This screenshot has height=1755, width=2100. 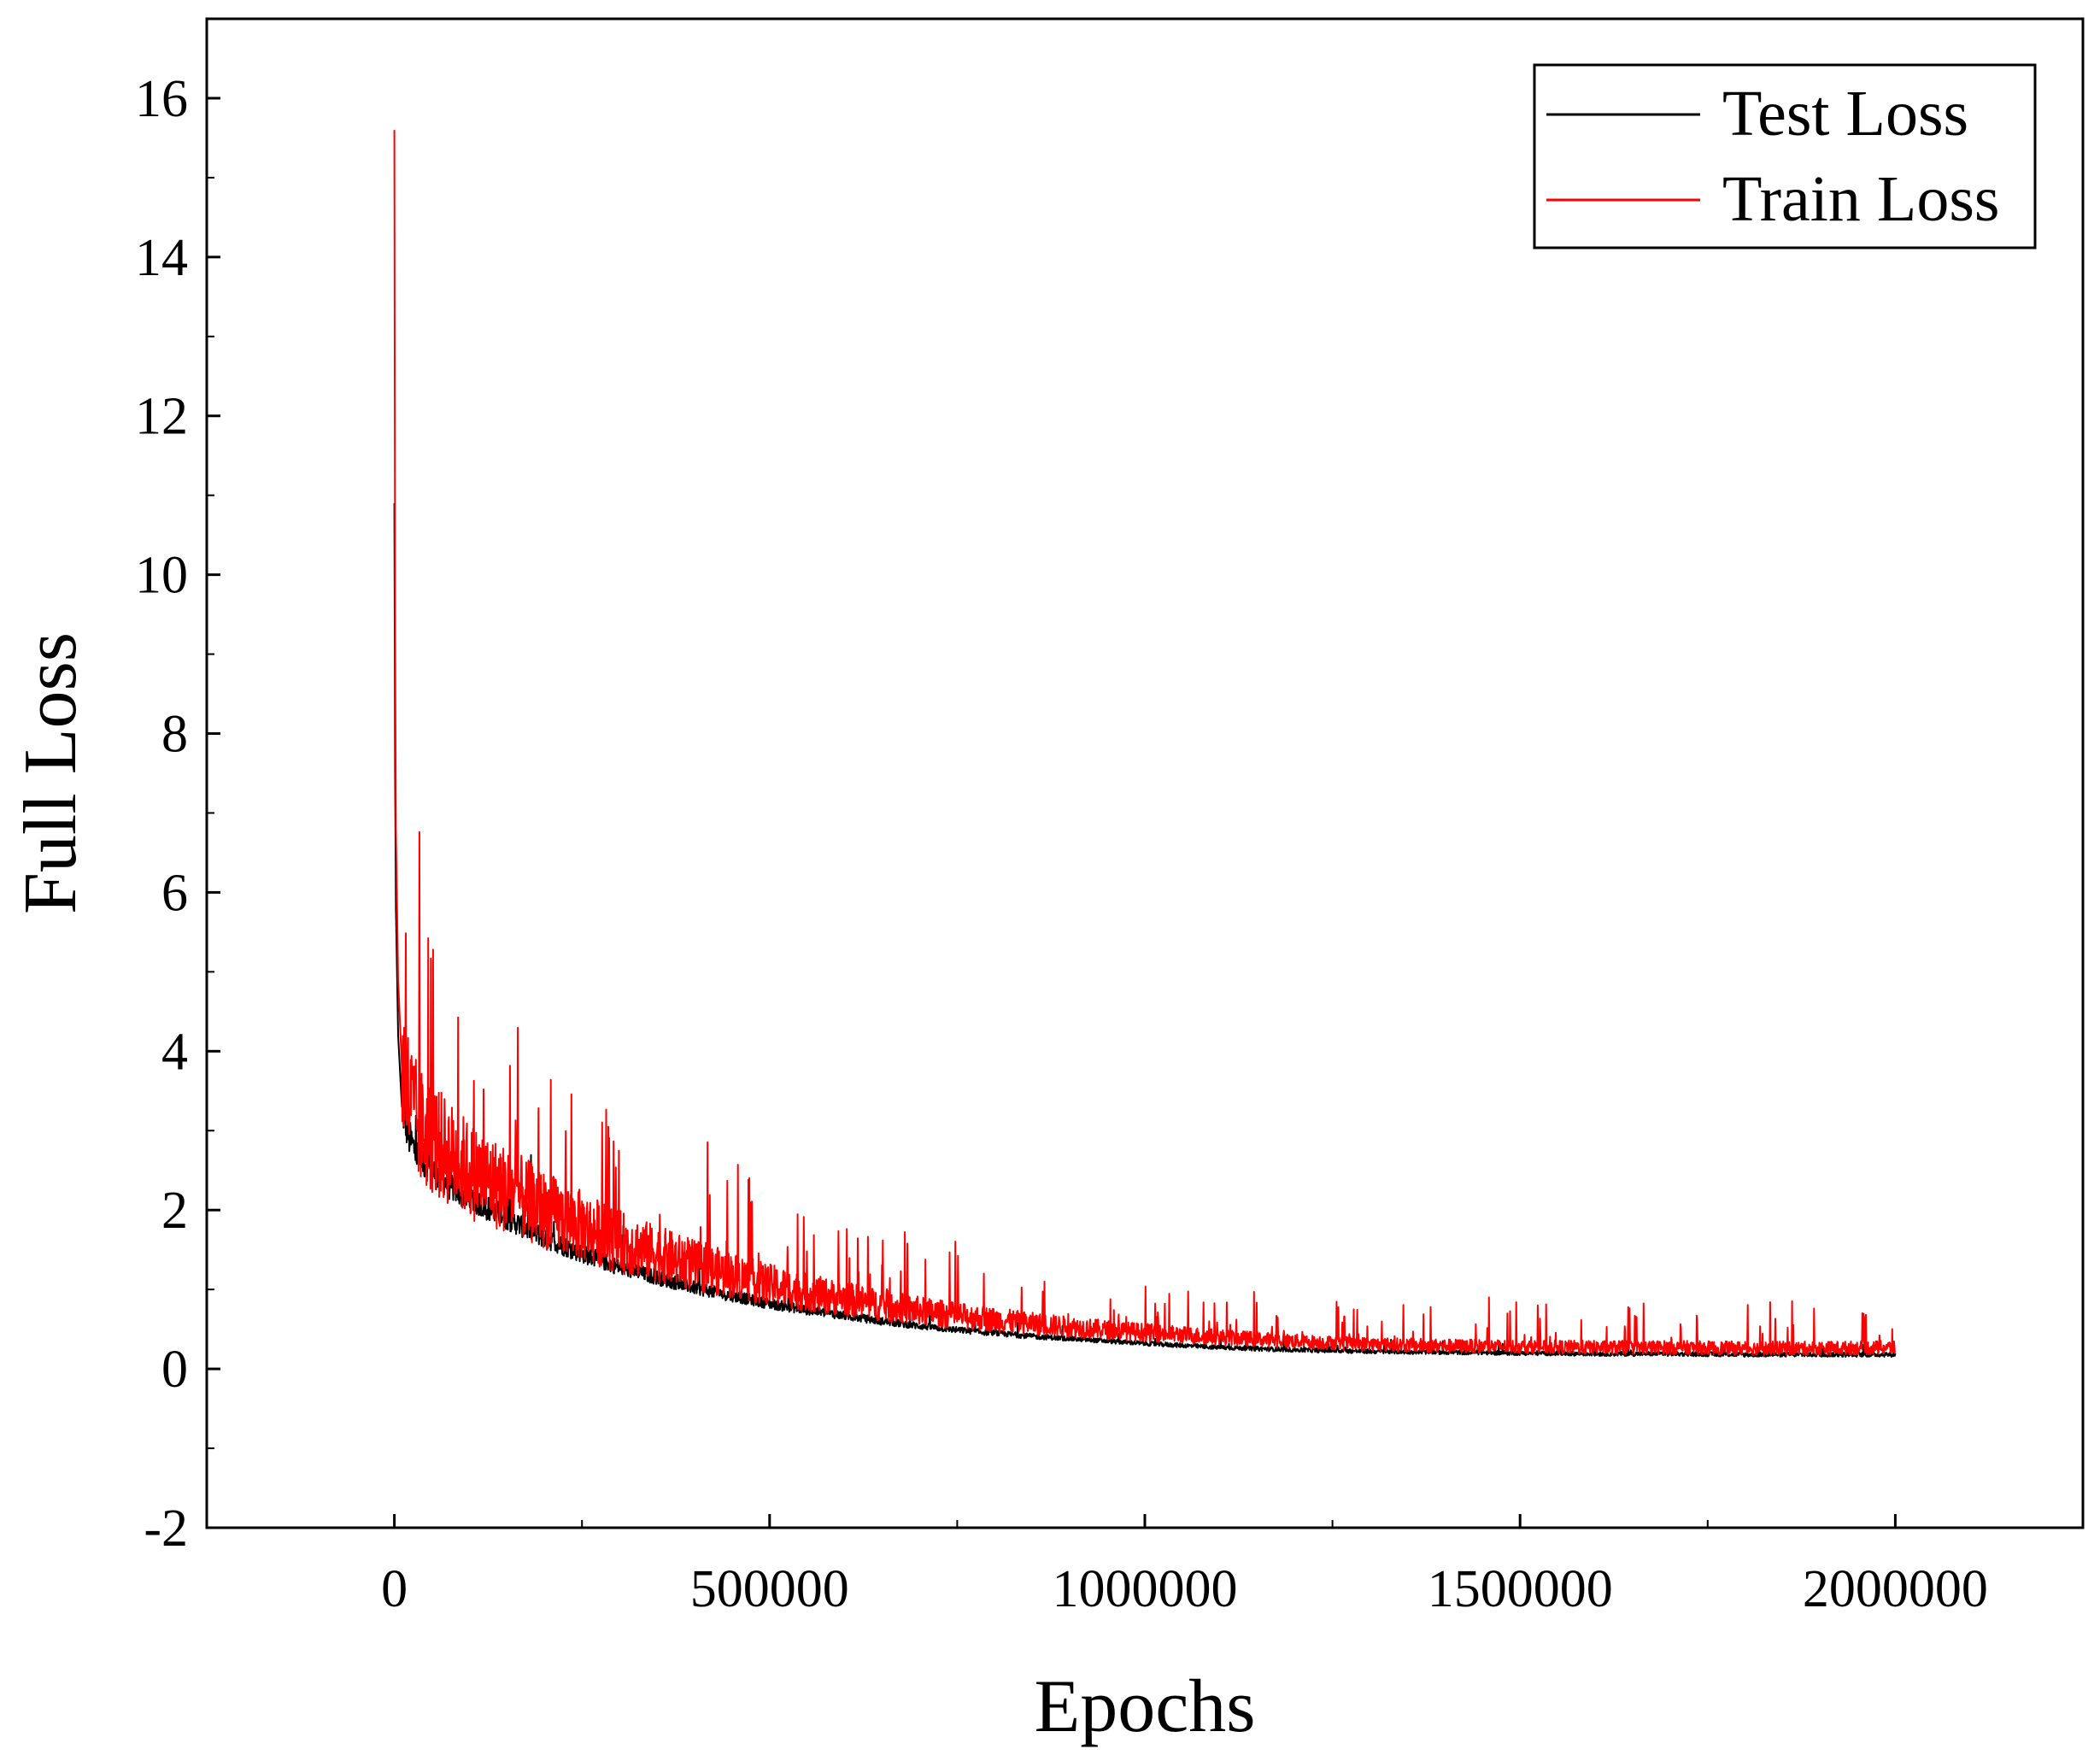 I want to click on y-tick-label: 12, so click(x=161, y=417).